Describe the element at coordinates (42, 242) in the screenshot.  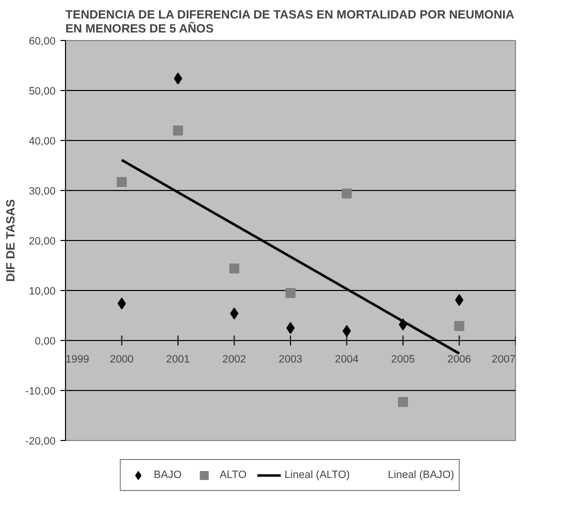
I see `y-tick-label: 20,00` at that location.